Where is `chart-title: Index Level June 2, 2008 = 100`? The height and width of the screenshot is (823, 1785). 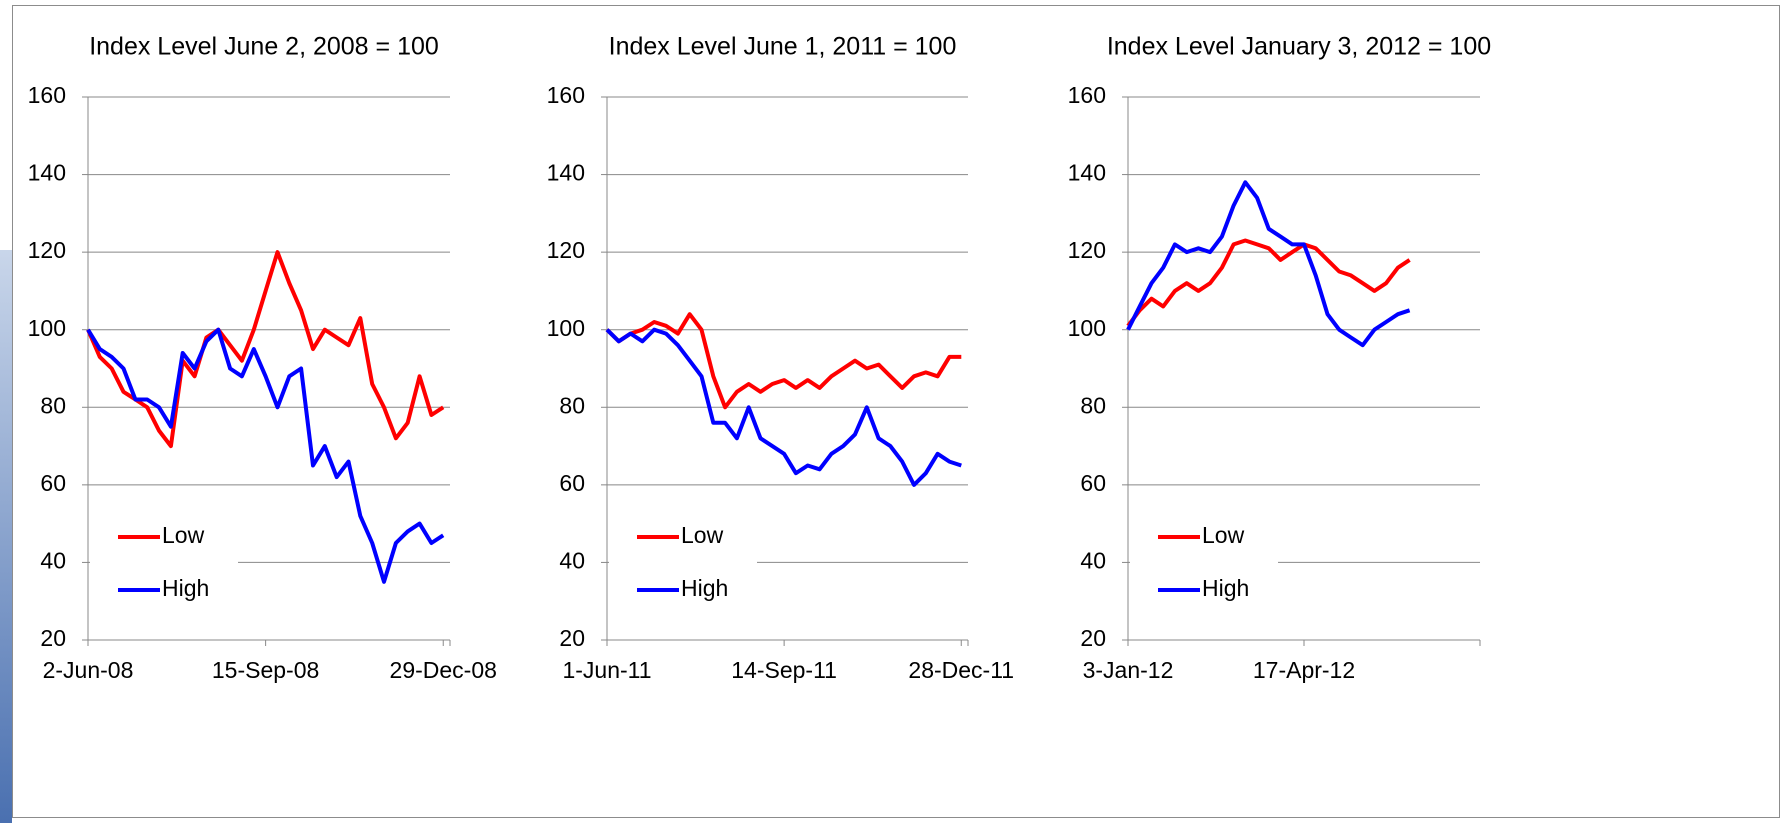 chart-title: Index Level June 2, 2008 = 100 is located at coordinates (264, 47).